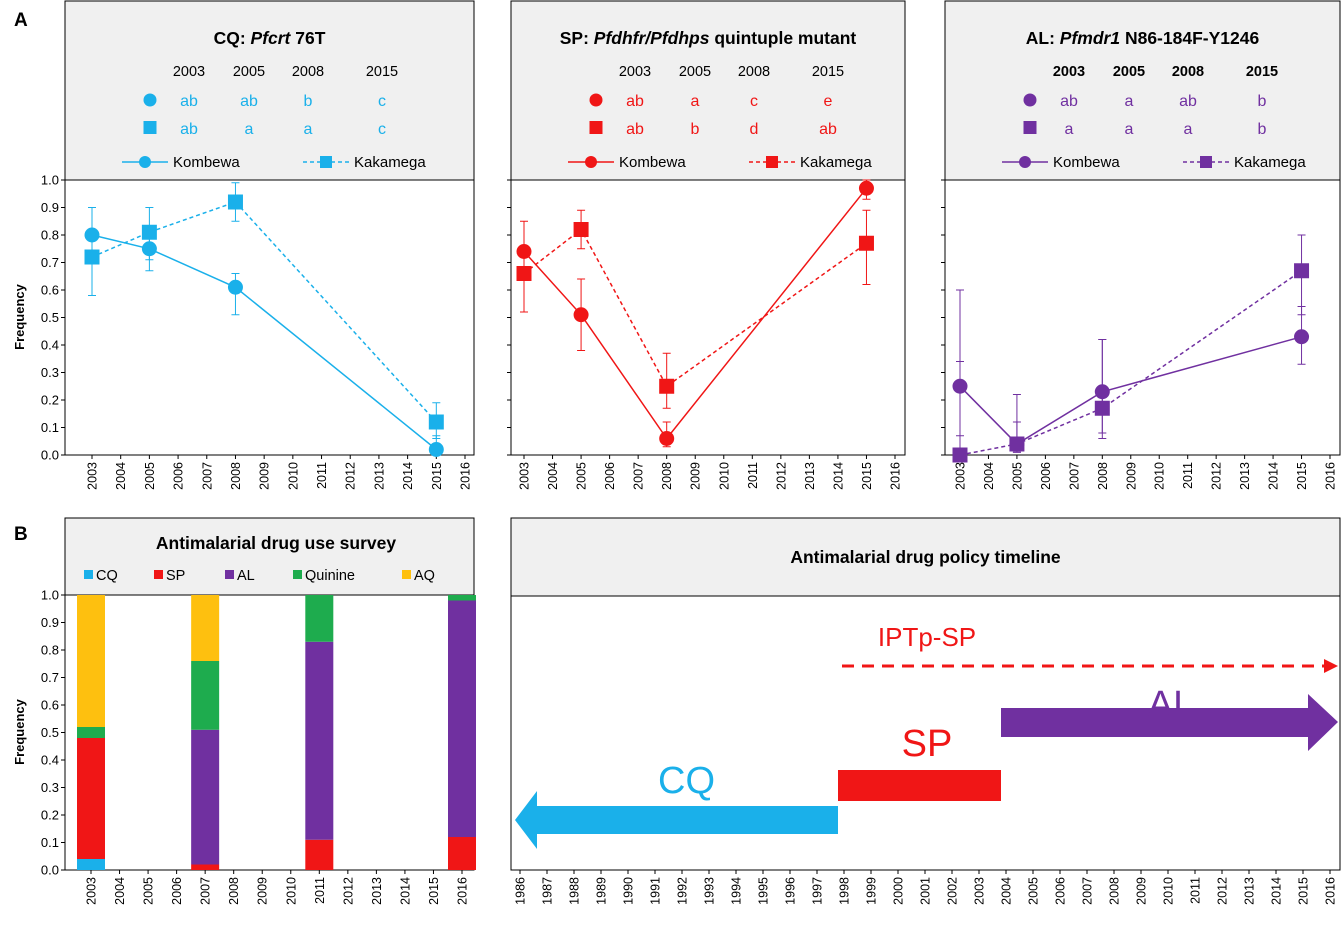  Describe the element at coordinates (791, 891) in the screenshot. I see `timeline-x-tick-label: 1996` at that location.